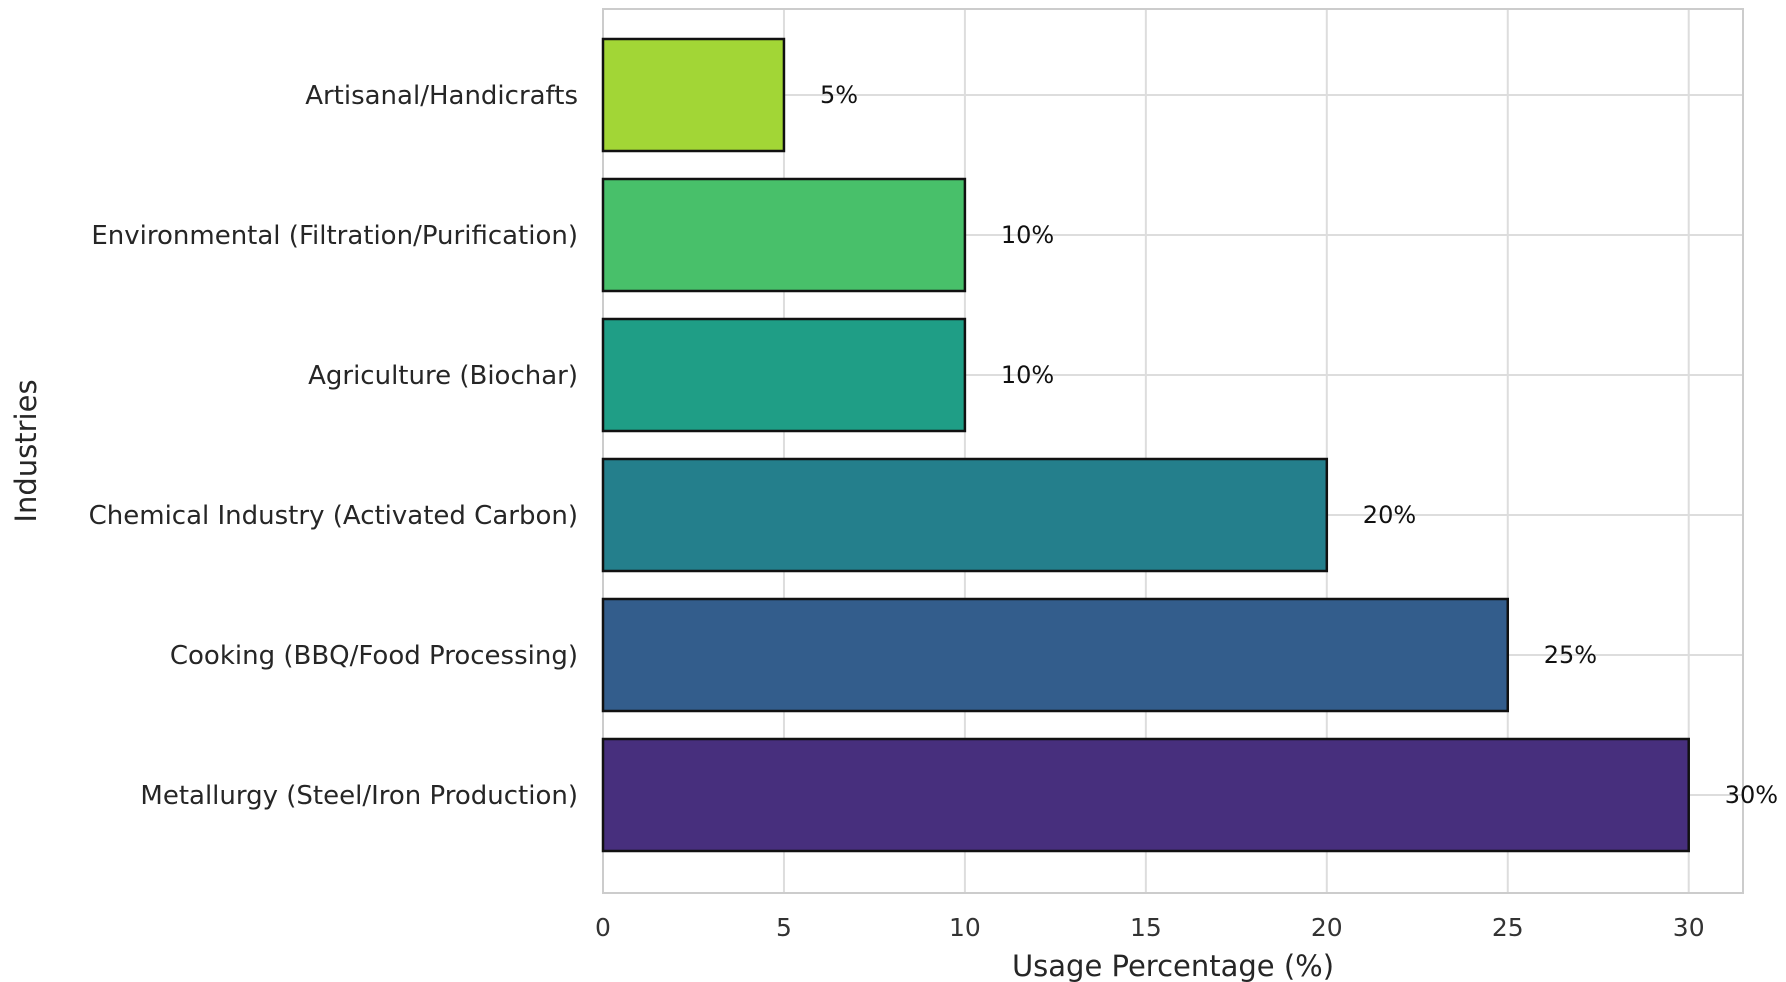  Describe the element at coordinates (333, 516) in the screenshot. I see `category-label: Chemical Industry (Activated Carbon)` at that location.